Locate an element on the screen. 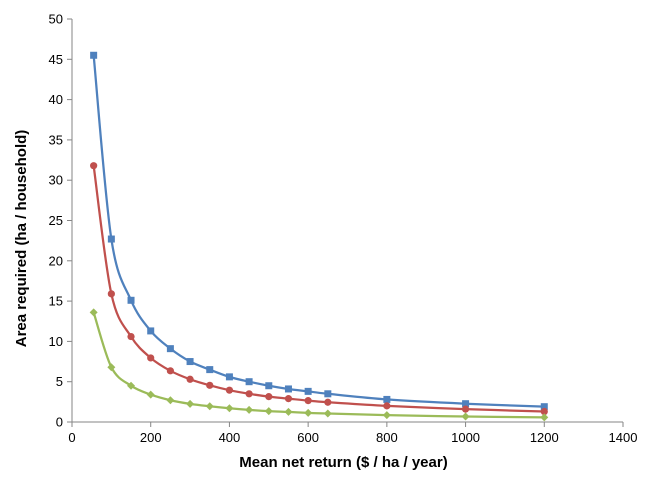 The image size is (648, 479). y-tick-label: 5 is located at coordinates (59, 381).